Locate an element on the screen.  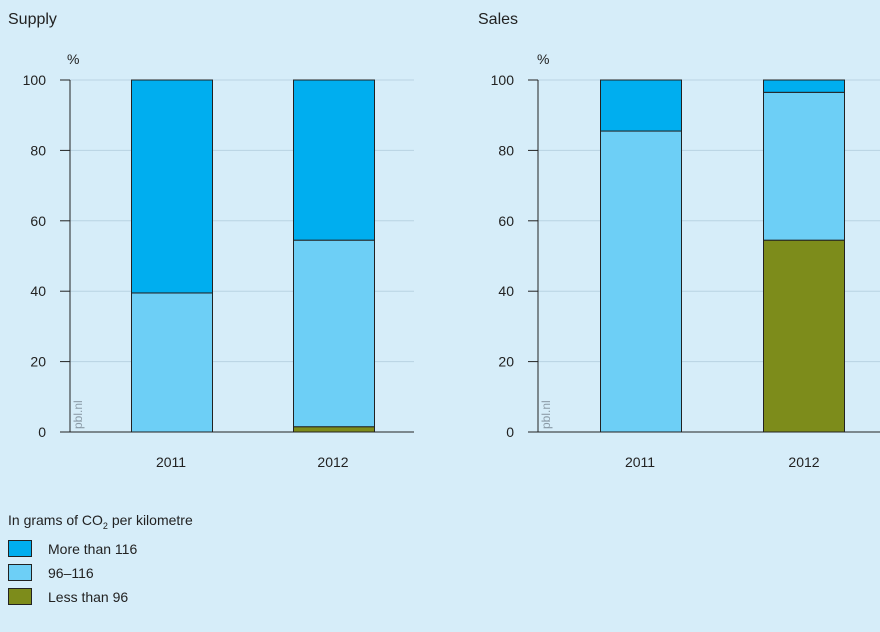
y-axis-unit-supply: % is located at coordinates (73, 59).